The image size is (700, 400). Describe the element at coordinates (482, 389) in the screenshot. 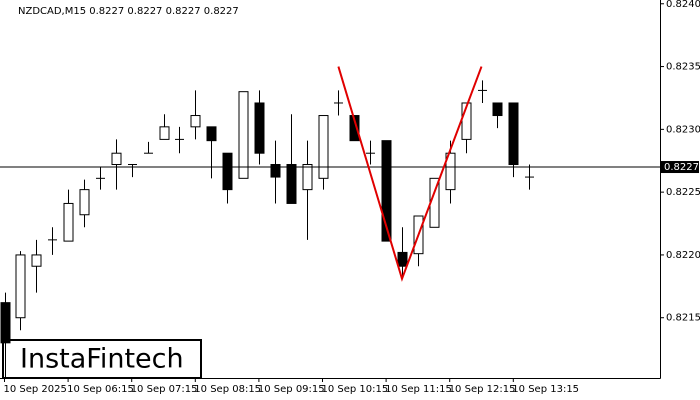

I see `x-tick-label: 10 Sep 12:15` at that location.